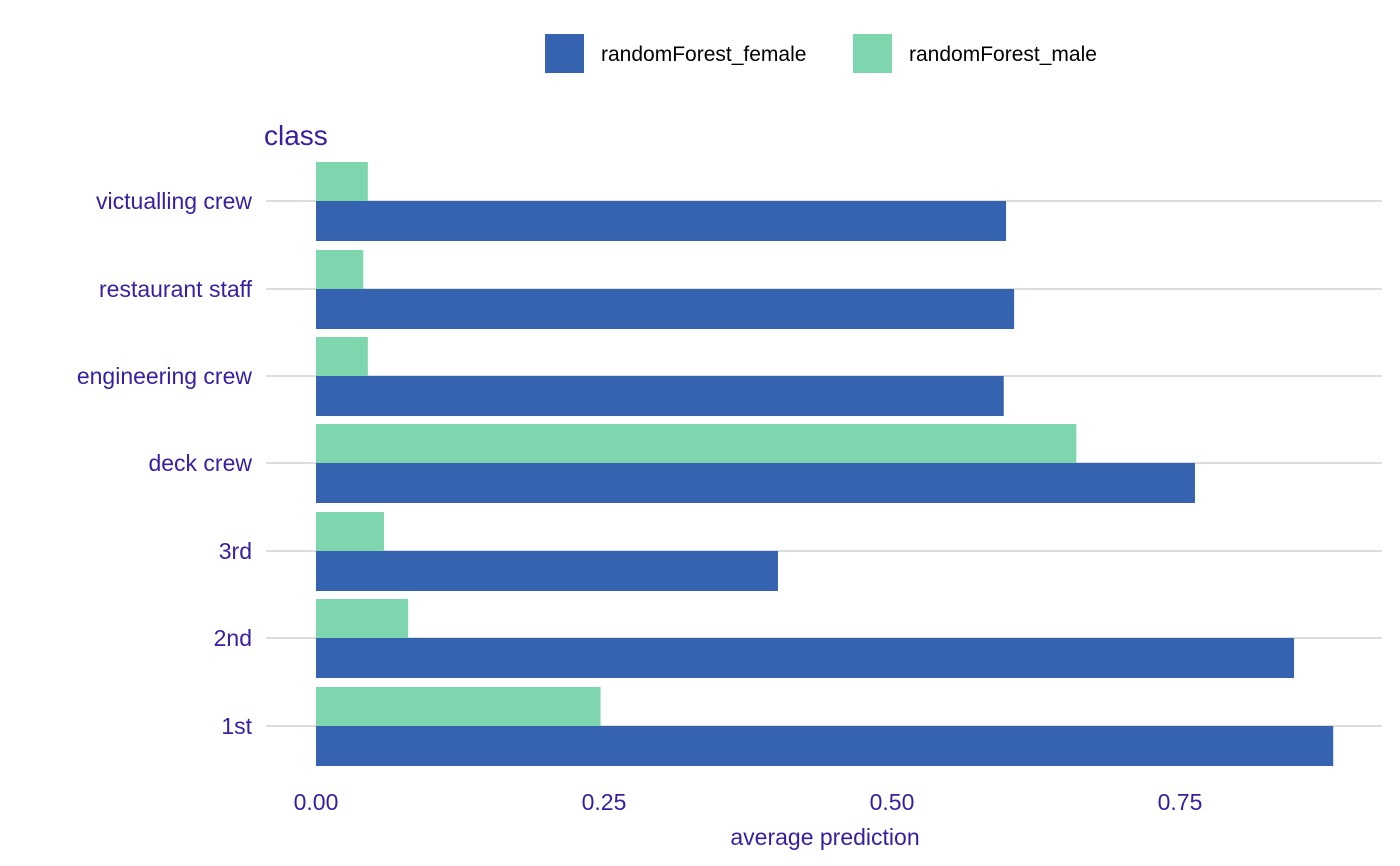 The height and width of the screenshot is (866, 1400). What do you see at coordinates (165, 376) in the screenshot?
I see `y-tick-label: engineering crew` at bounding box center [165, 376].